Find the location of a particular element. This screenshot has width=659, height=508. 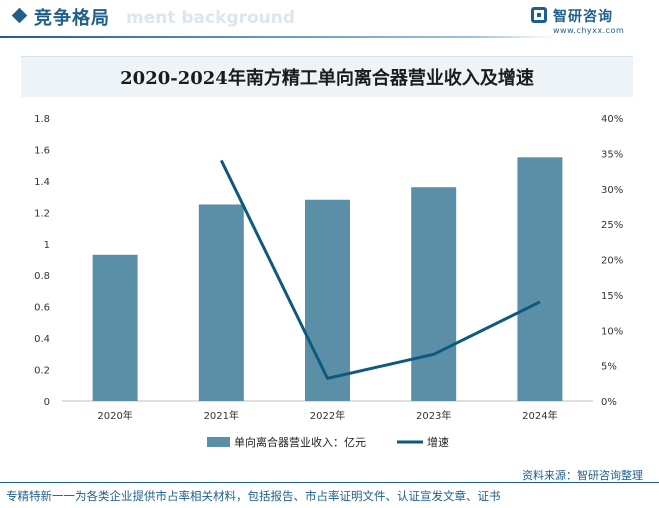

y-right-tick-label: 15% is located at coordinates (612, 296).